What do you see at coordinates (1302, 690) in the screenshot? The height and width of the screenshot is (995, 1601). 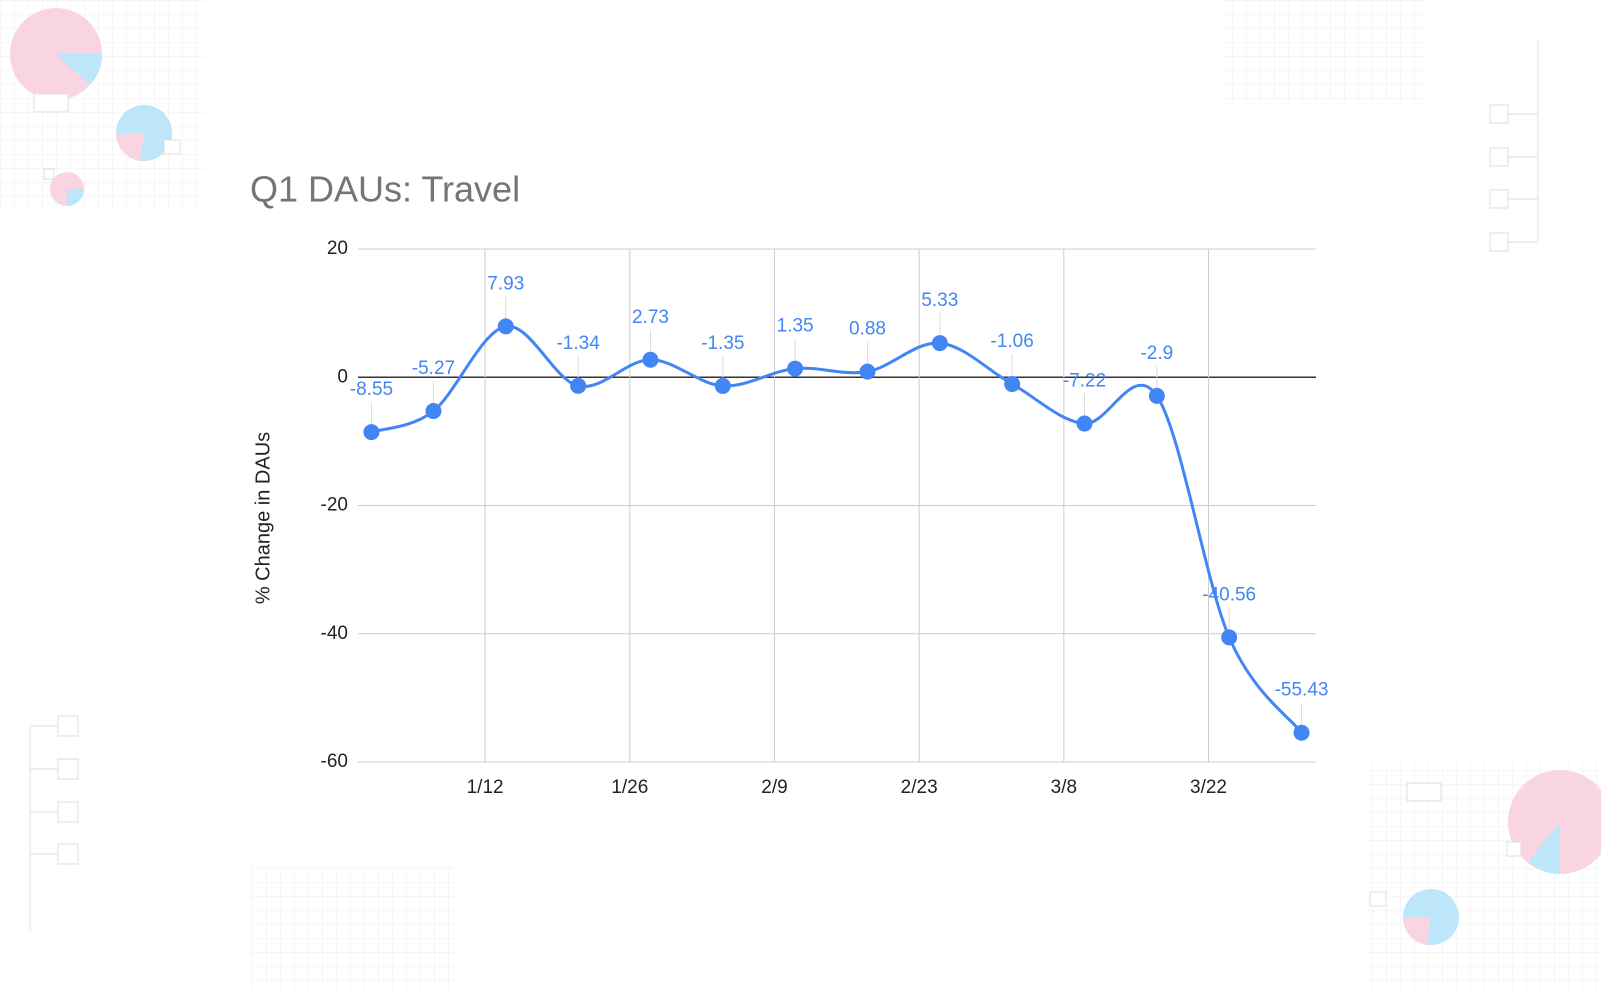 I see `data-label: -55.43` at bounding box center [1302, 690].